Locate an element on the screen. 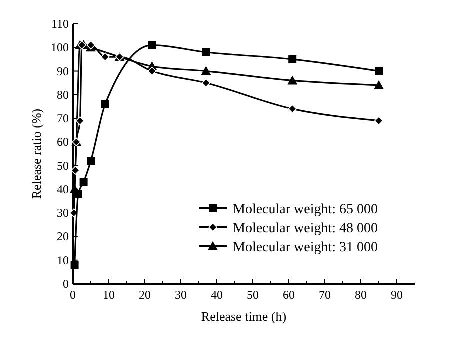  y-tick-label: 100 is located at coordinates (60, 47).